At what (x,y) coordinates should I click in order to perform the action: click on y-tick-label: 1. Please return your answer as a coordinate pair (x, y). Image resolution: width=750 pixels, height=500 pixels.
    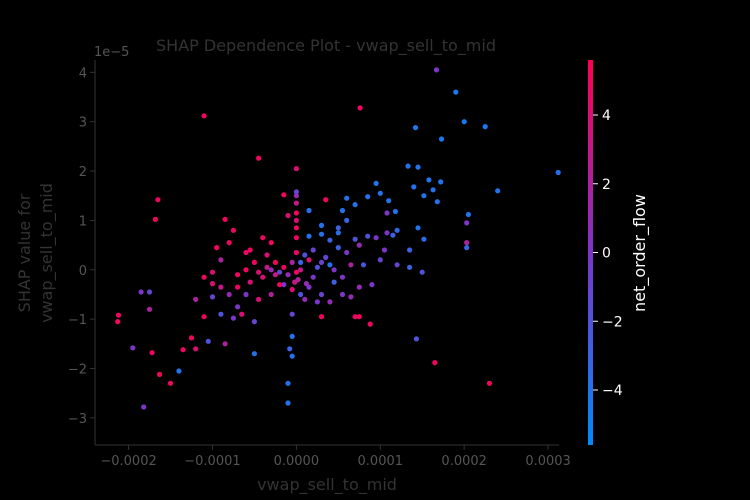
    Looking at the image, I should click on (83, 221).